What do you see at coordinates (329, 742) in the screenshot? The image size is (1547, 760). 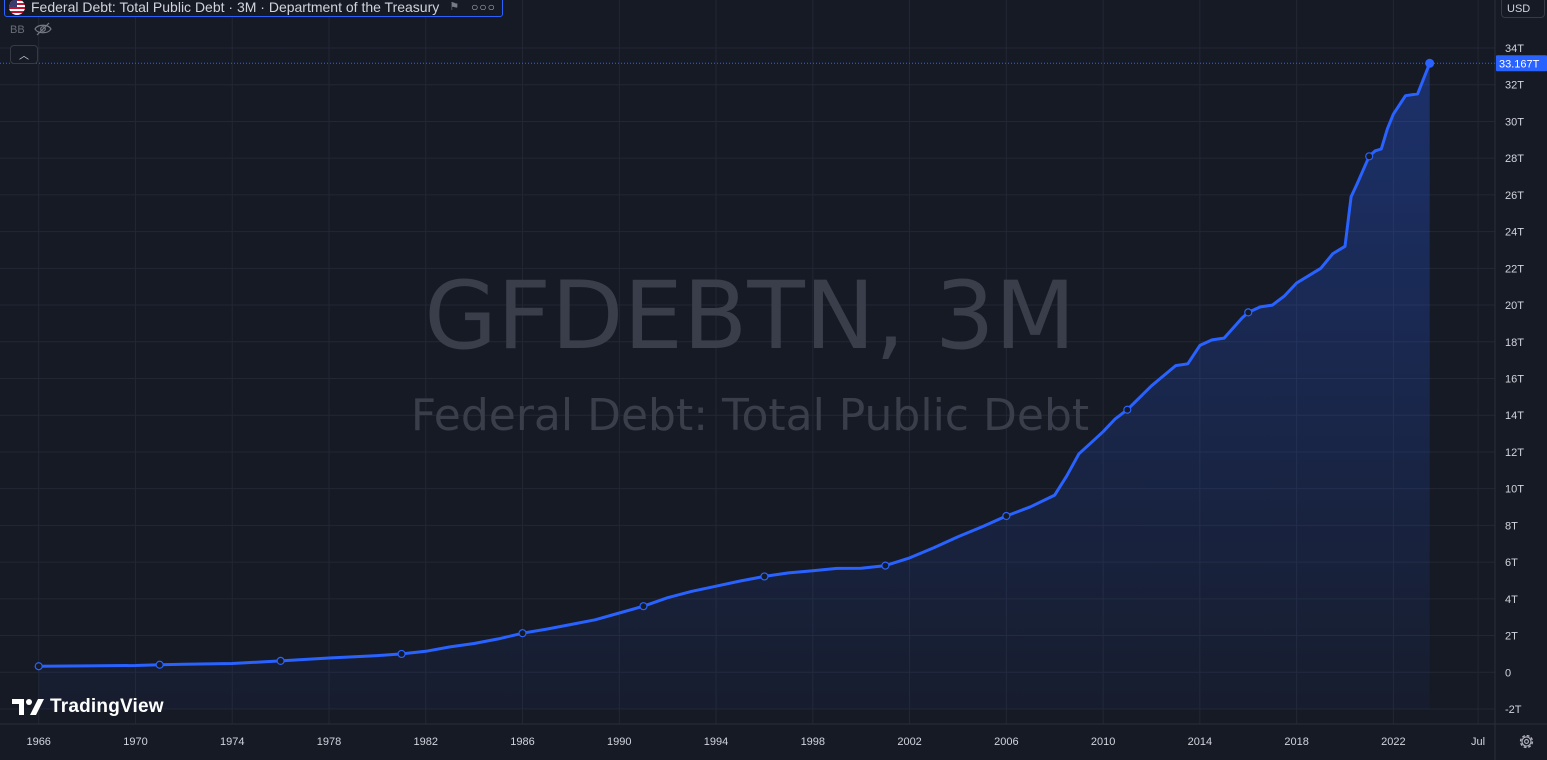 I see `x-tick-label: 1978` at bounding box center [329, 742].